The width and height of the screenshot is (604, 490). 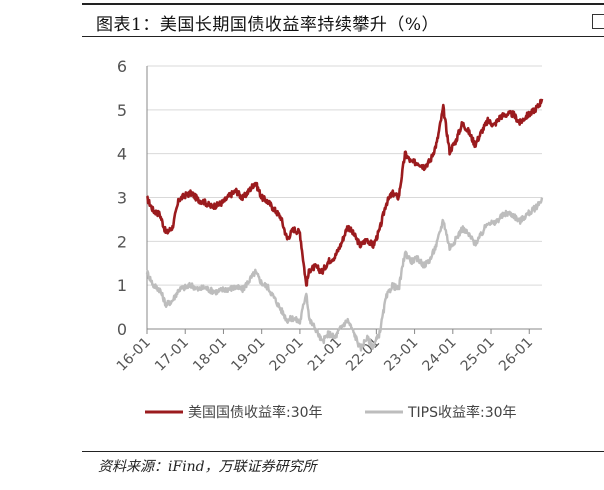 What do you see at coordinates (462, 412) in the screenshot?
I see `legend-label-1: TIPS收益率:30年` at bounding box center [462, 412].